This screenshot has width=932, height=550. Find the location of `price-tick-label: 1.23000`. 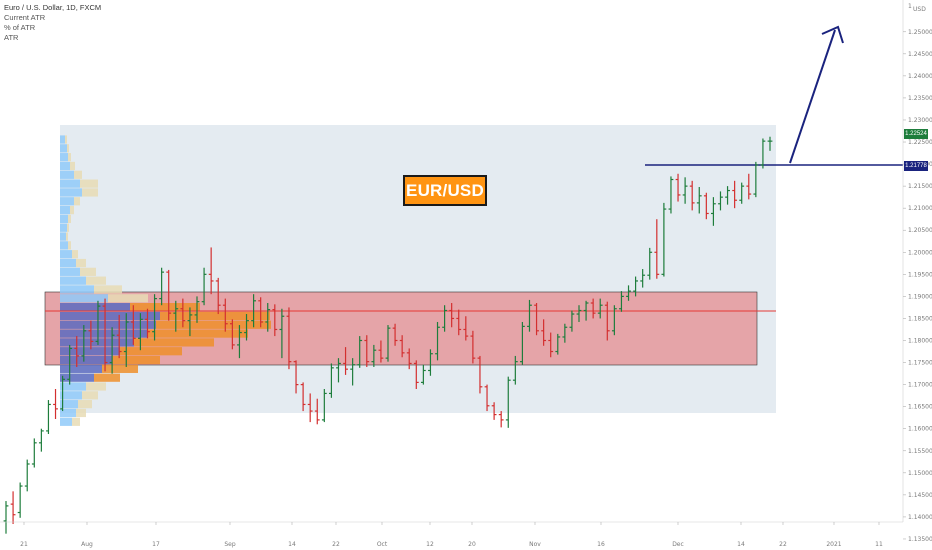

price-tick-label: 1.23000 is located at coordinates (920, 120).